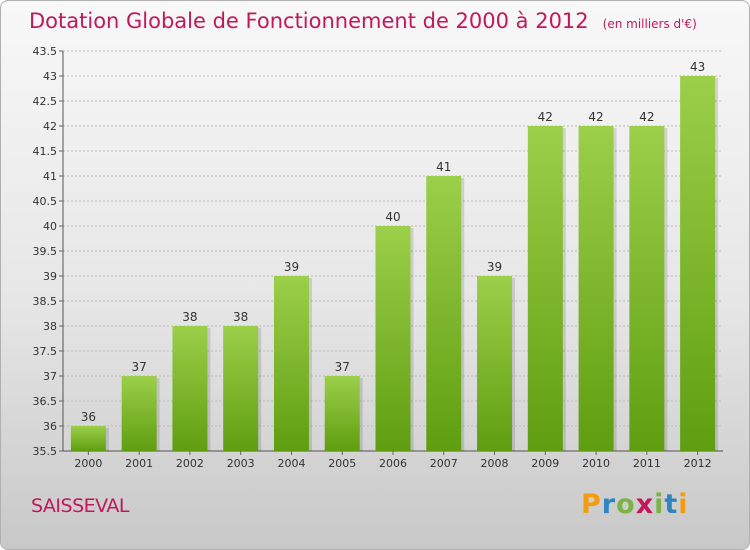 The width and height of the screenshot is (750, 550). I want to click on y-tick-label: 43, so click(50, 76).